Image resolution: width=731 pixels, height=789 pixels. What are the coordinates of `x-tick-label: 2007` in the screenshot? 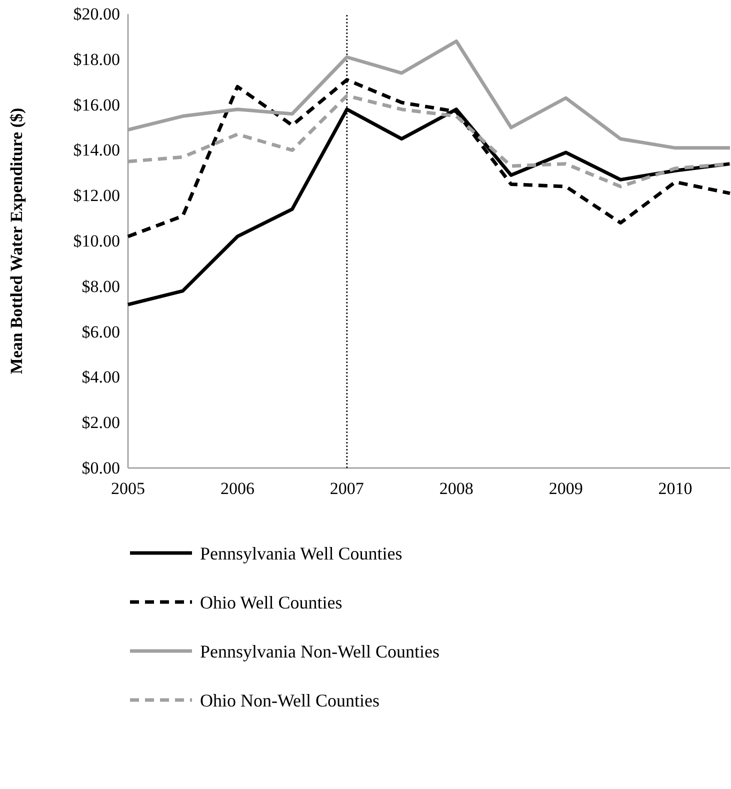 It's located at (347, 488).